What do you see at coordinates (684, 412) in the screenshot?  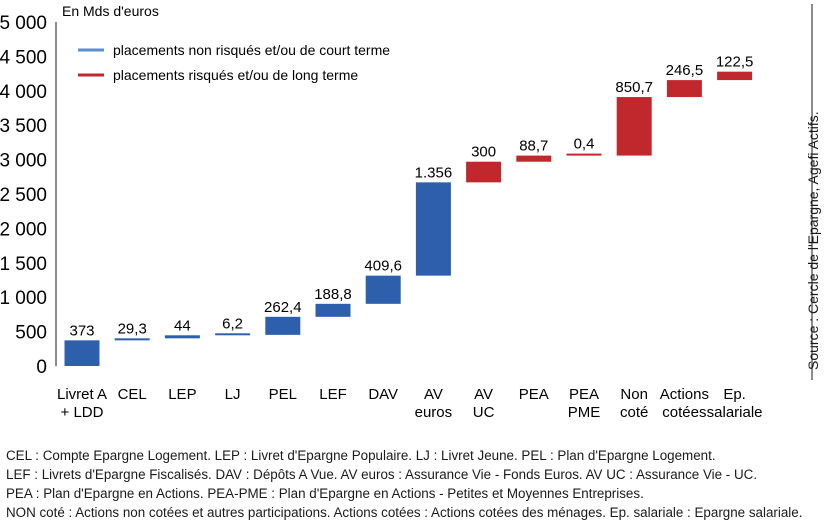 I see `category-label: cotées` at bounding box center [684, 412].